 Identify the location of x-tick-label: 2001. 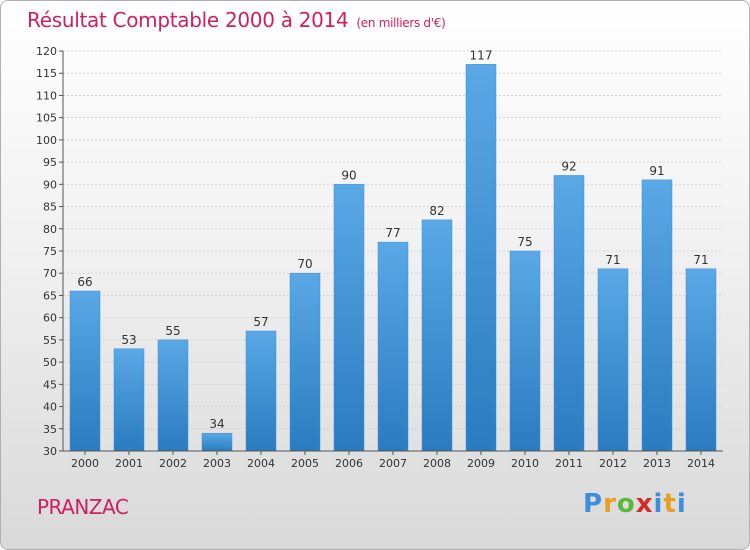
(129, 463).